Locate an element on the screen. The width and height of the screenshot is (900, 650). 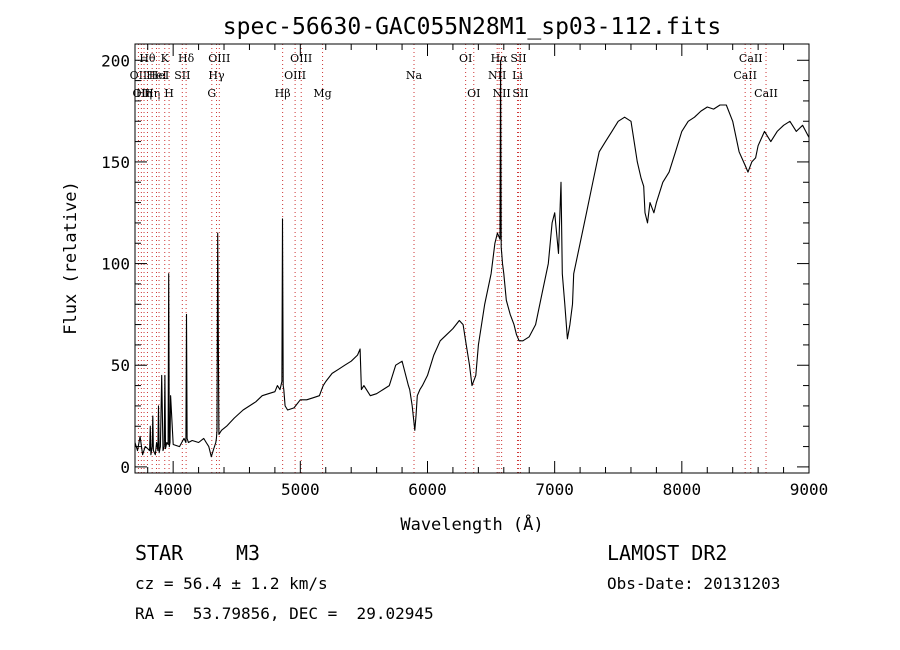
line-marker-label: Hβ is located at coordinates (283, 93).